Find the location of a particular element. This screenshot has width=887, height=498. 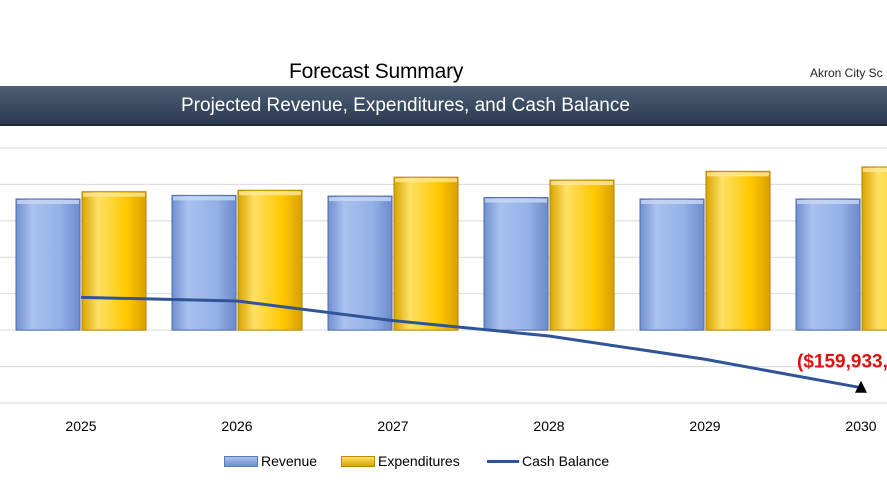

legend-item-cash-balance: Cash Balance is located at coordinates (548, 461).